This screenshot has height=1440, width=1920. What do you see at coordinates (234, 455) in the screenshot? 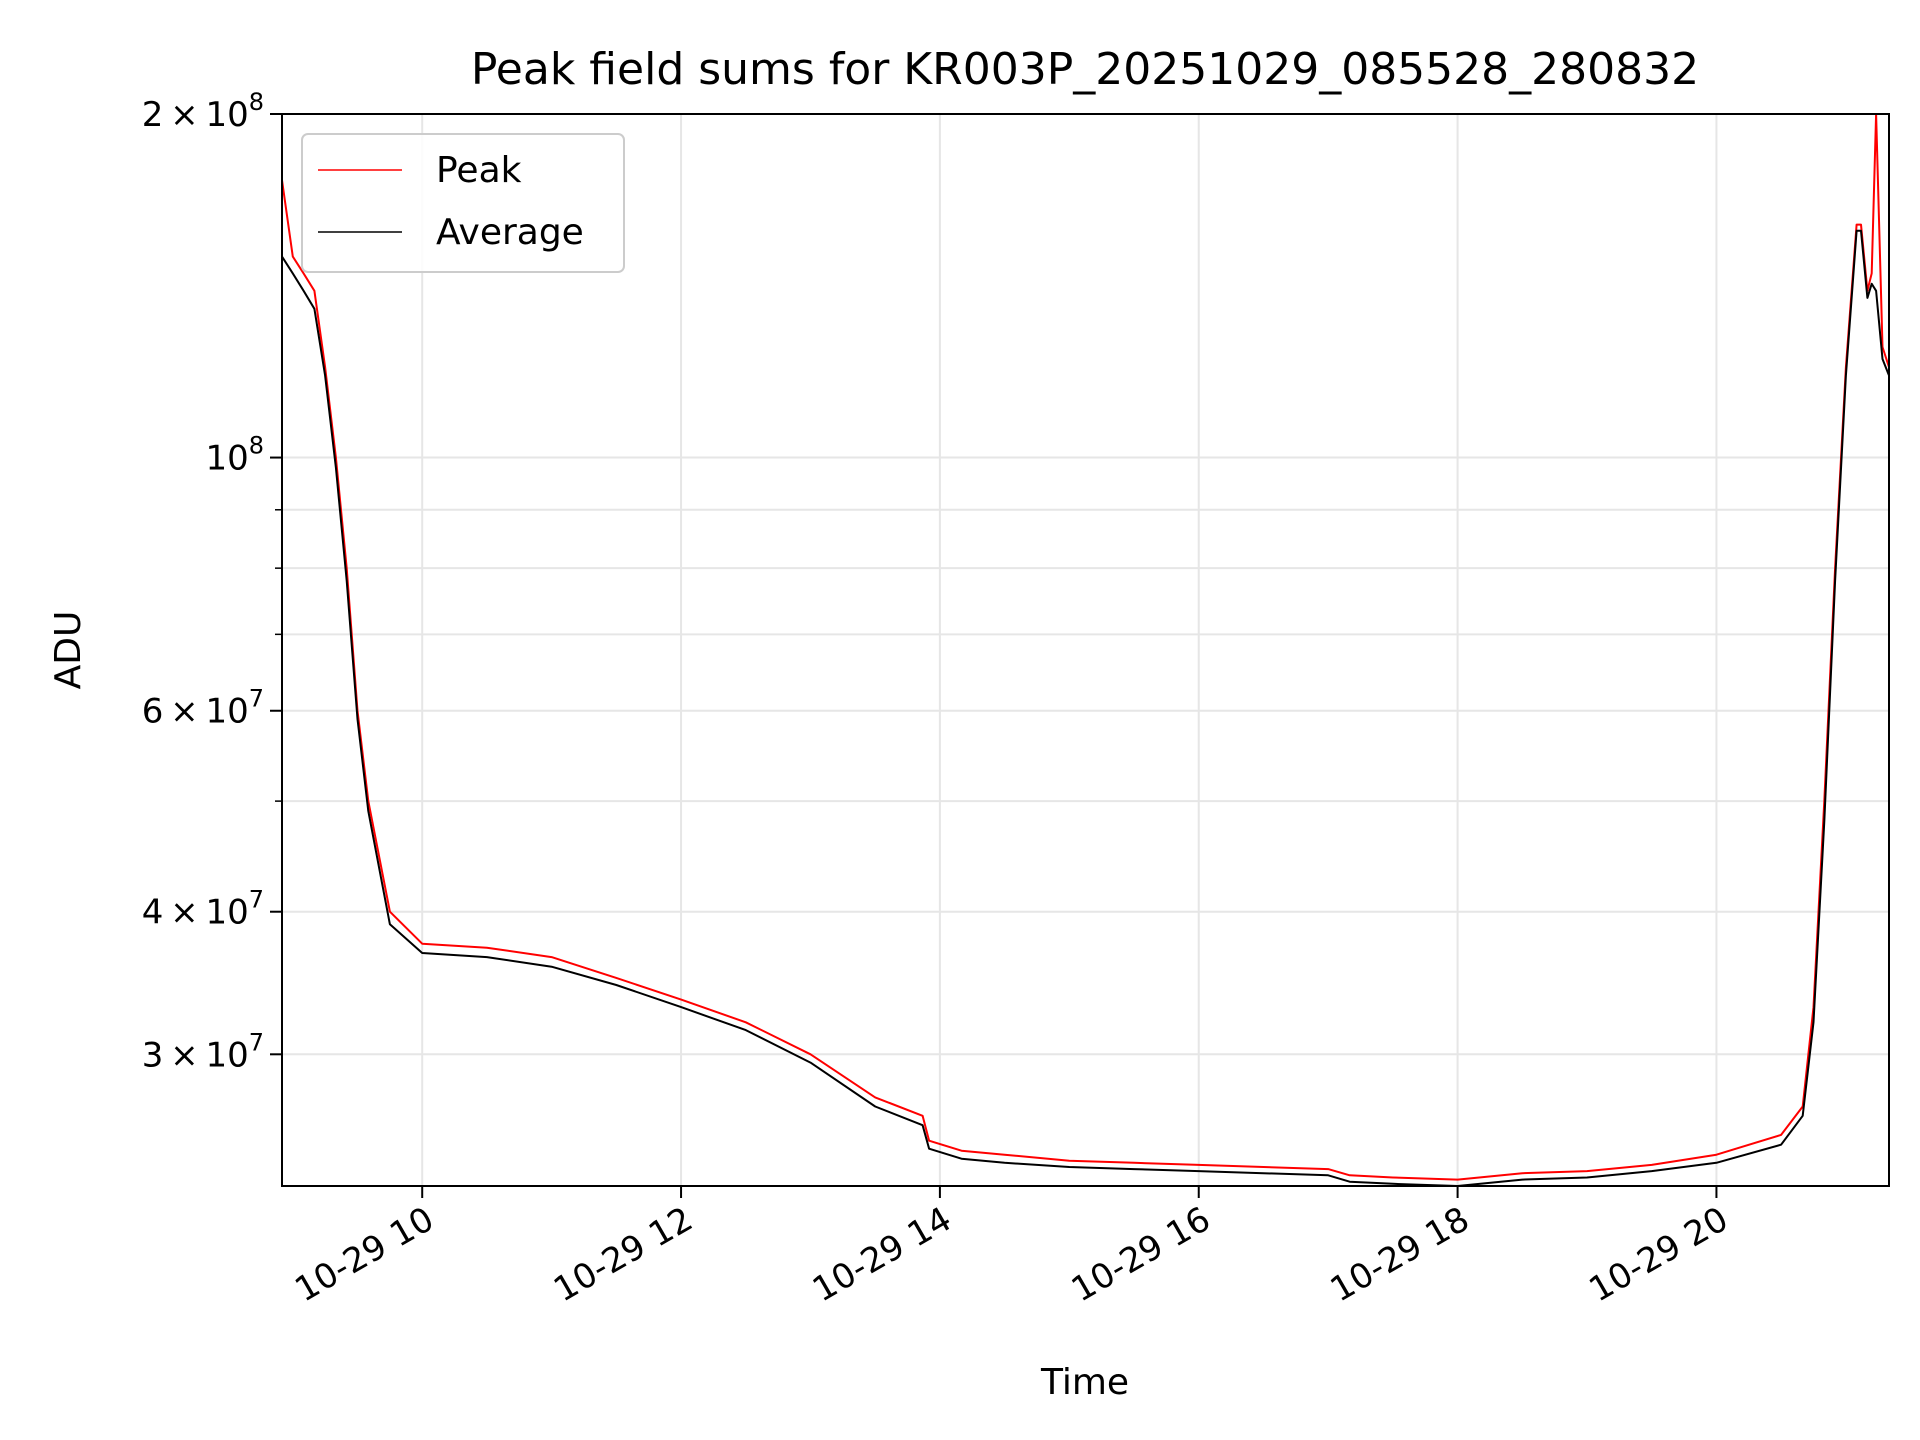
I see `y-tick-label: 108` at bounding box center [234, 455].